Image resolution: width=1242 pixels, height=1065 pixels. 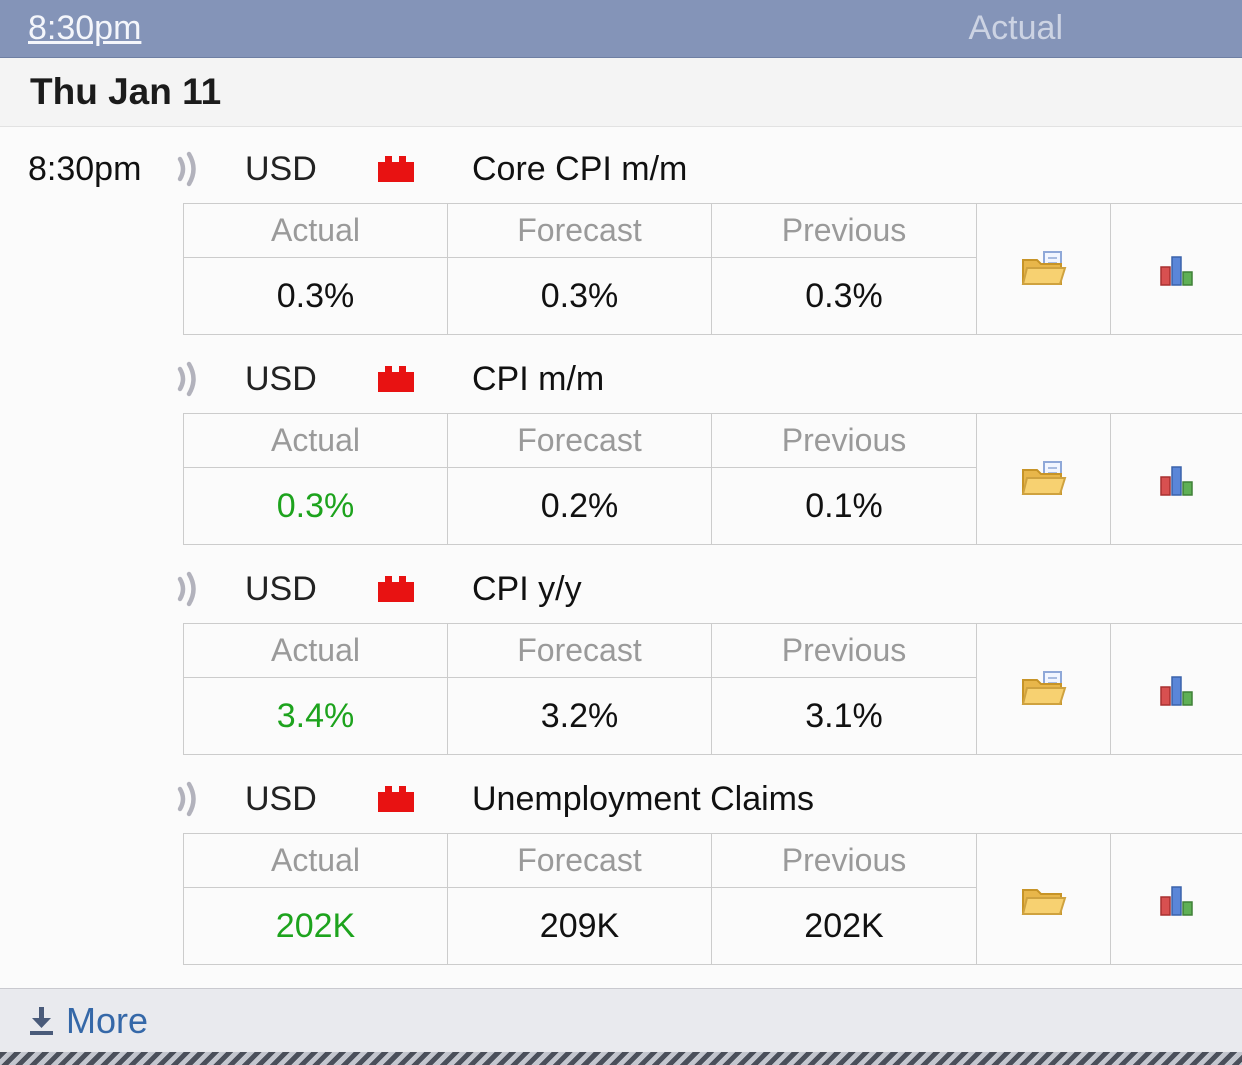 What do you see at coordinates (316, 926) in the screenshot?
I see `actual-value: 202K` at bounding box center [316, 926].